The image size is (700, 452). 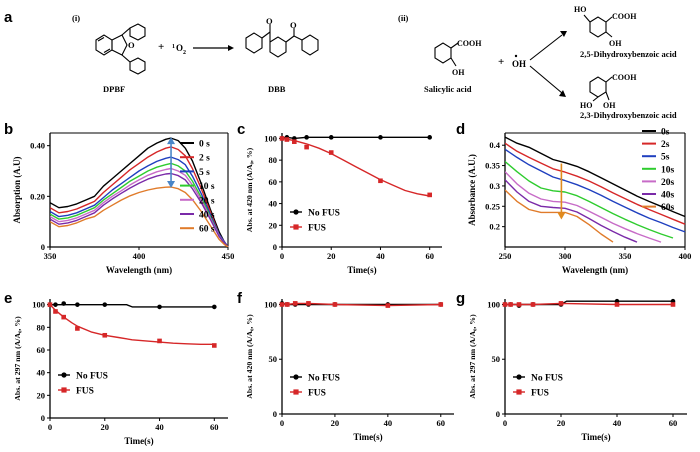 I want to click on series-0s, so click(x=595, y=177).